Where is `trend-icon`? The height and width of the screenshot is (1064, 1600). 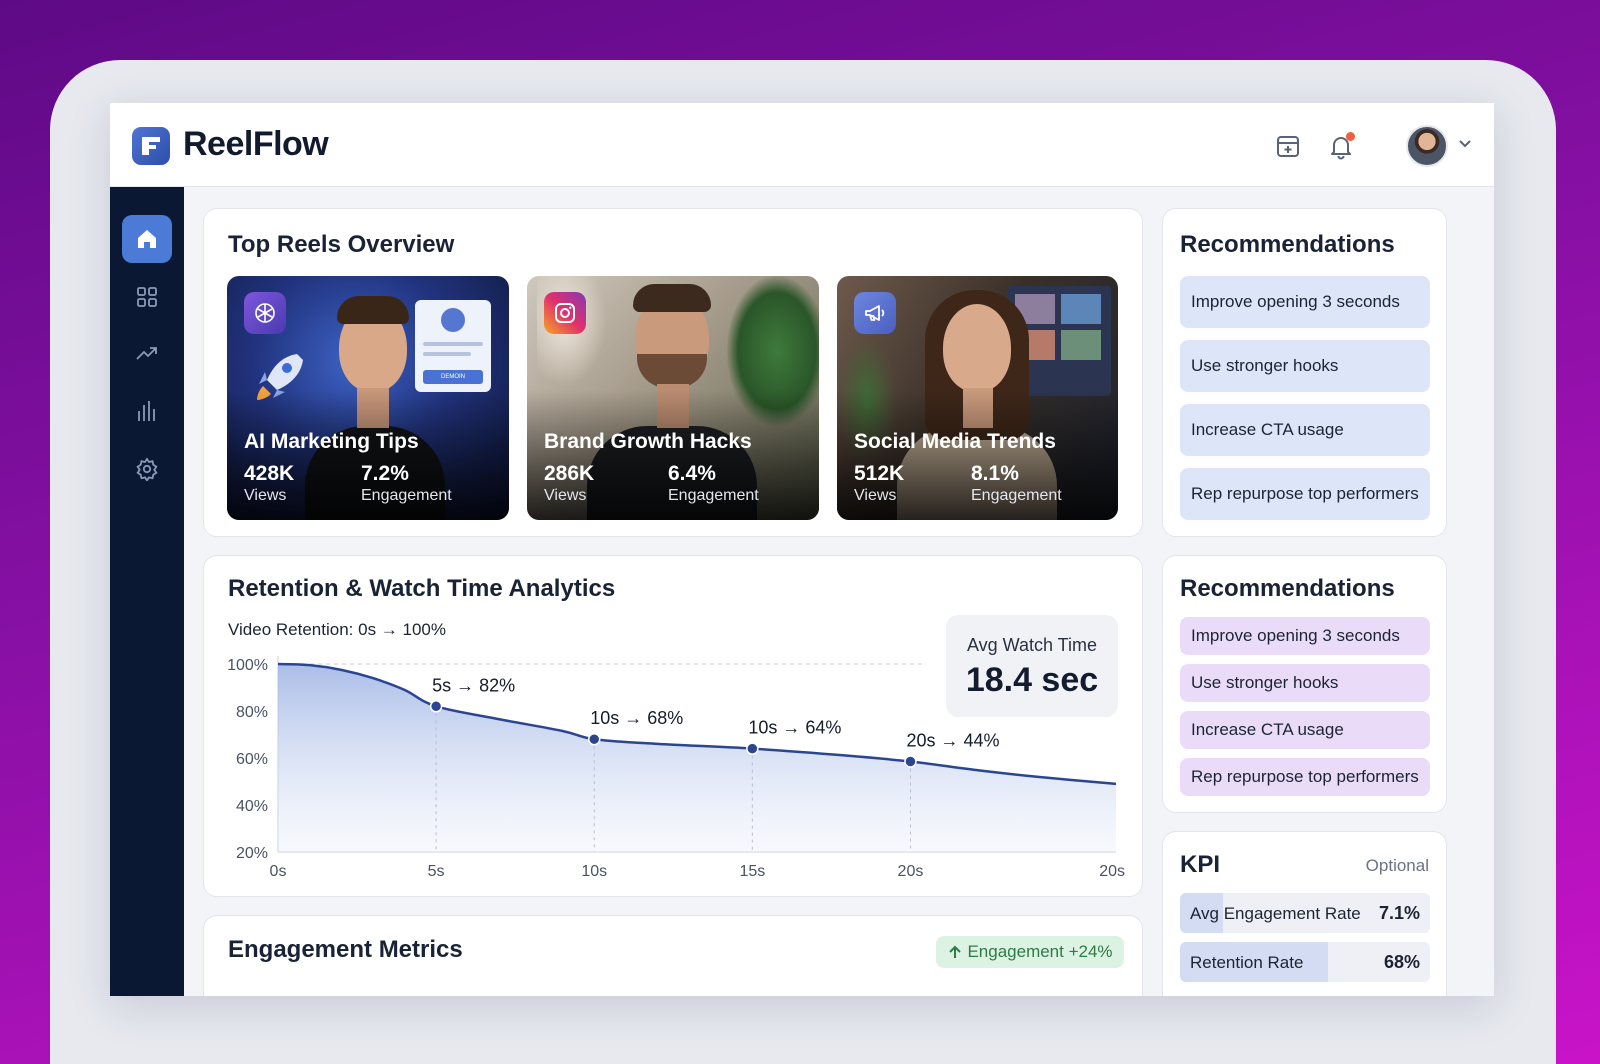 trend-icon is located at coordinates (146, 353).